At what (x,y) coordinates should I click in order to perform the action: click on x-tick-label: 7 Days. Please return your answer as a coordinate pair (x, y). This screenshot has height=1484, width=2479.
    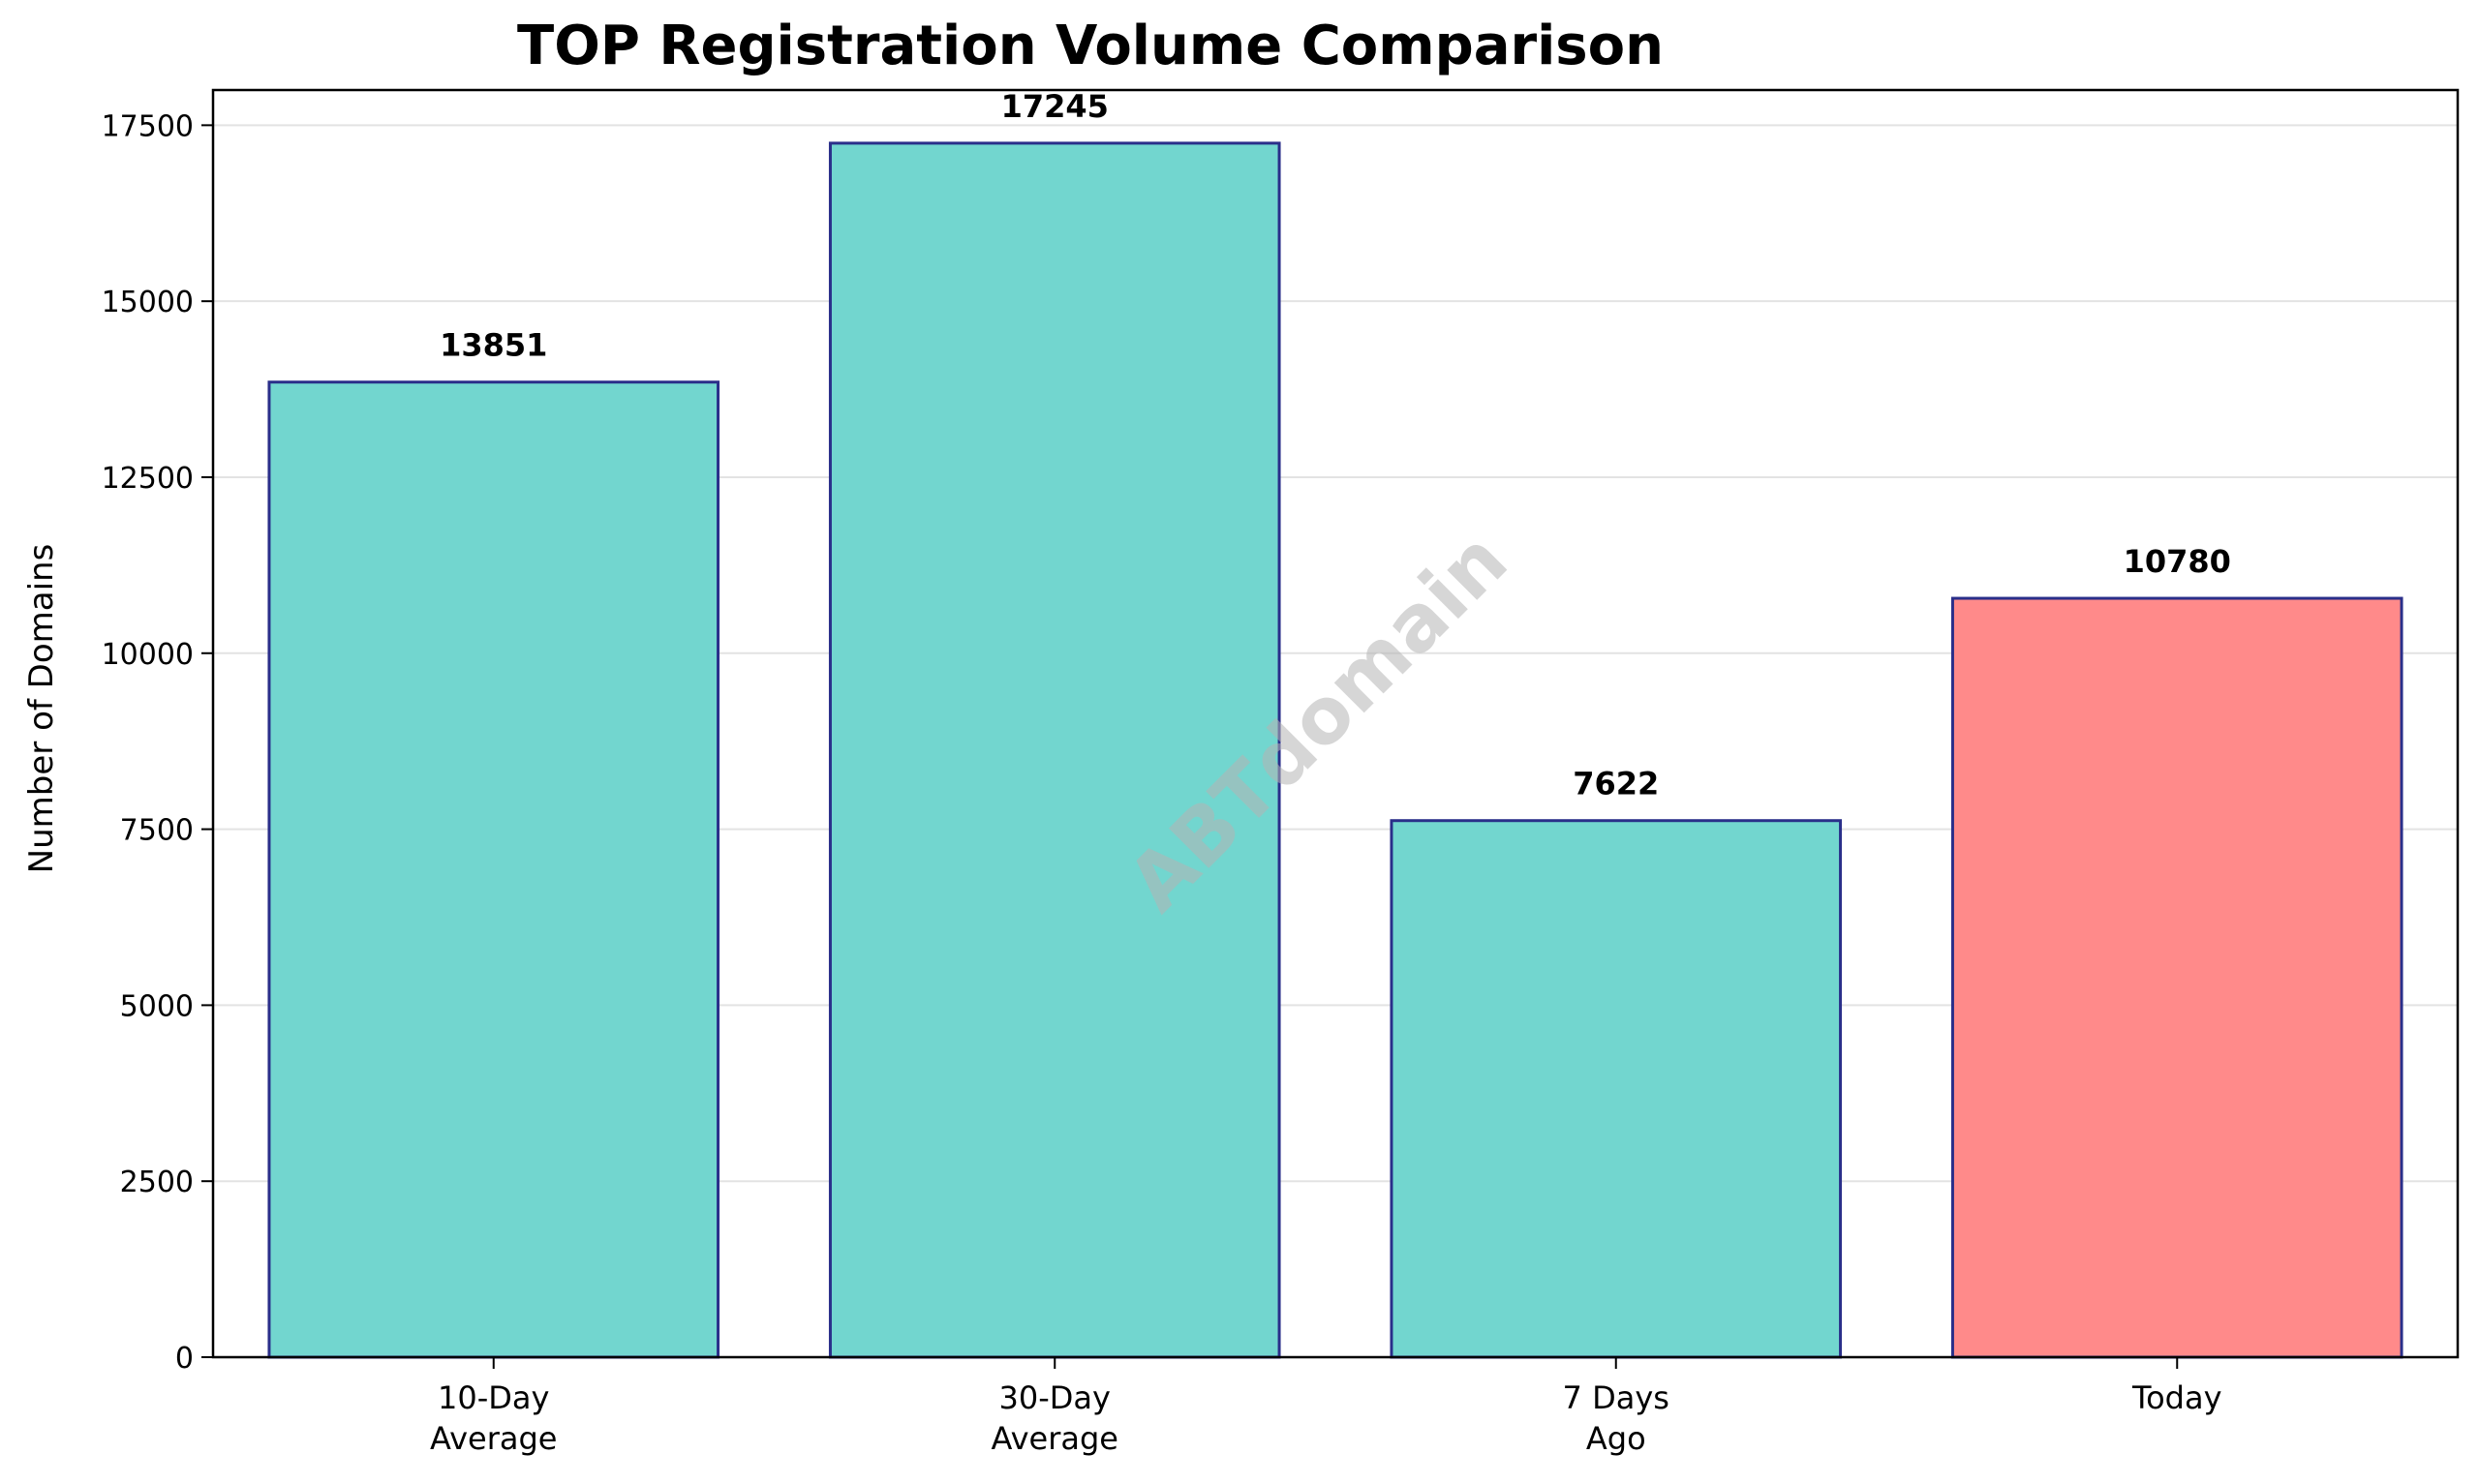
    Looking at the image, I should click on (1616, 1397).